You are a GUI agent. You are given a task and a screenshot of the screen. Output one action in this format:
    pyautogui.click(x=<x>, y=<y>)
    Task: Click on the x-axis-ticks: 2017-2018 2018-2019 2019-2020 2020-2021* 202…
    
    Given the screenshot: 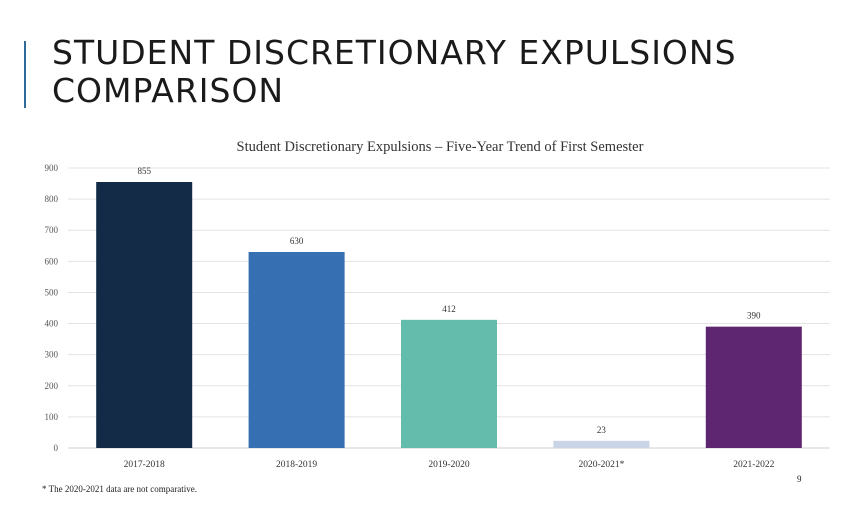 What is the action you would take?
    pyautogui.click(x=449, y=465)
    